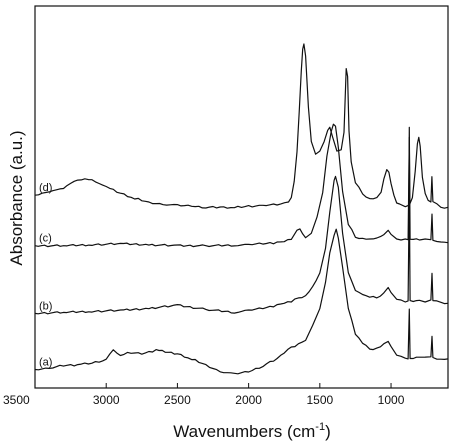  Describe the element at coordinates (320, 427) in the screenshot. I see `x-axis-title-superscript: -1` at that location.